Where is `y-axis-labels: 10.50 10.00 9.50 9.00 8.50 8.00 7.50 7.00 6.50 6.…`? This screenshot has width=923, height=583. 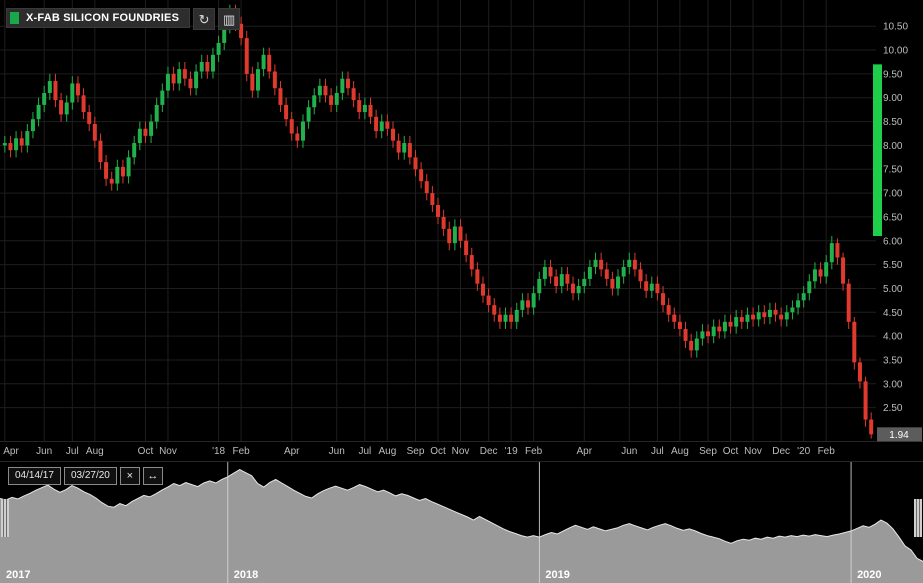
y-axis-labels: 10.50 10.00 9.50 9.00 8.50 8.00 7.50 7.00 6.50 6.… is located at coordinates (895, 218).